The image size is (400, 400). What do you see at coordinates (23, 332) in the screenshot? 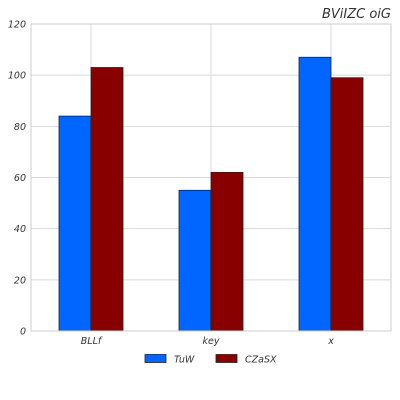
I see `y-tick-label: 0` at bounding box center [23, 332].